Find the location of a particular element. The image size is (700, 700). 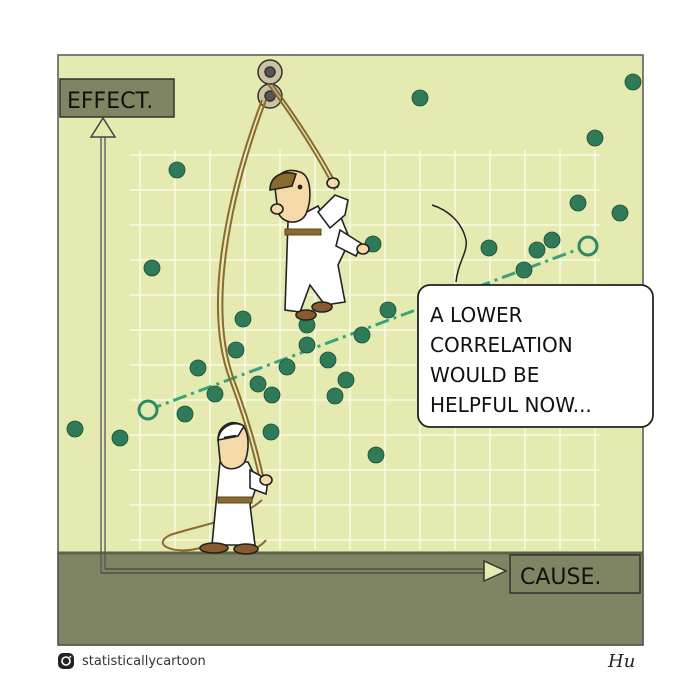

trend-start-point is located at coordinates (148, 410).